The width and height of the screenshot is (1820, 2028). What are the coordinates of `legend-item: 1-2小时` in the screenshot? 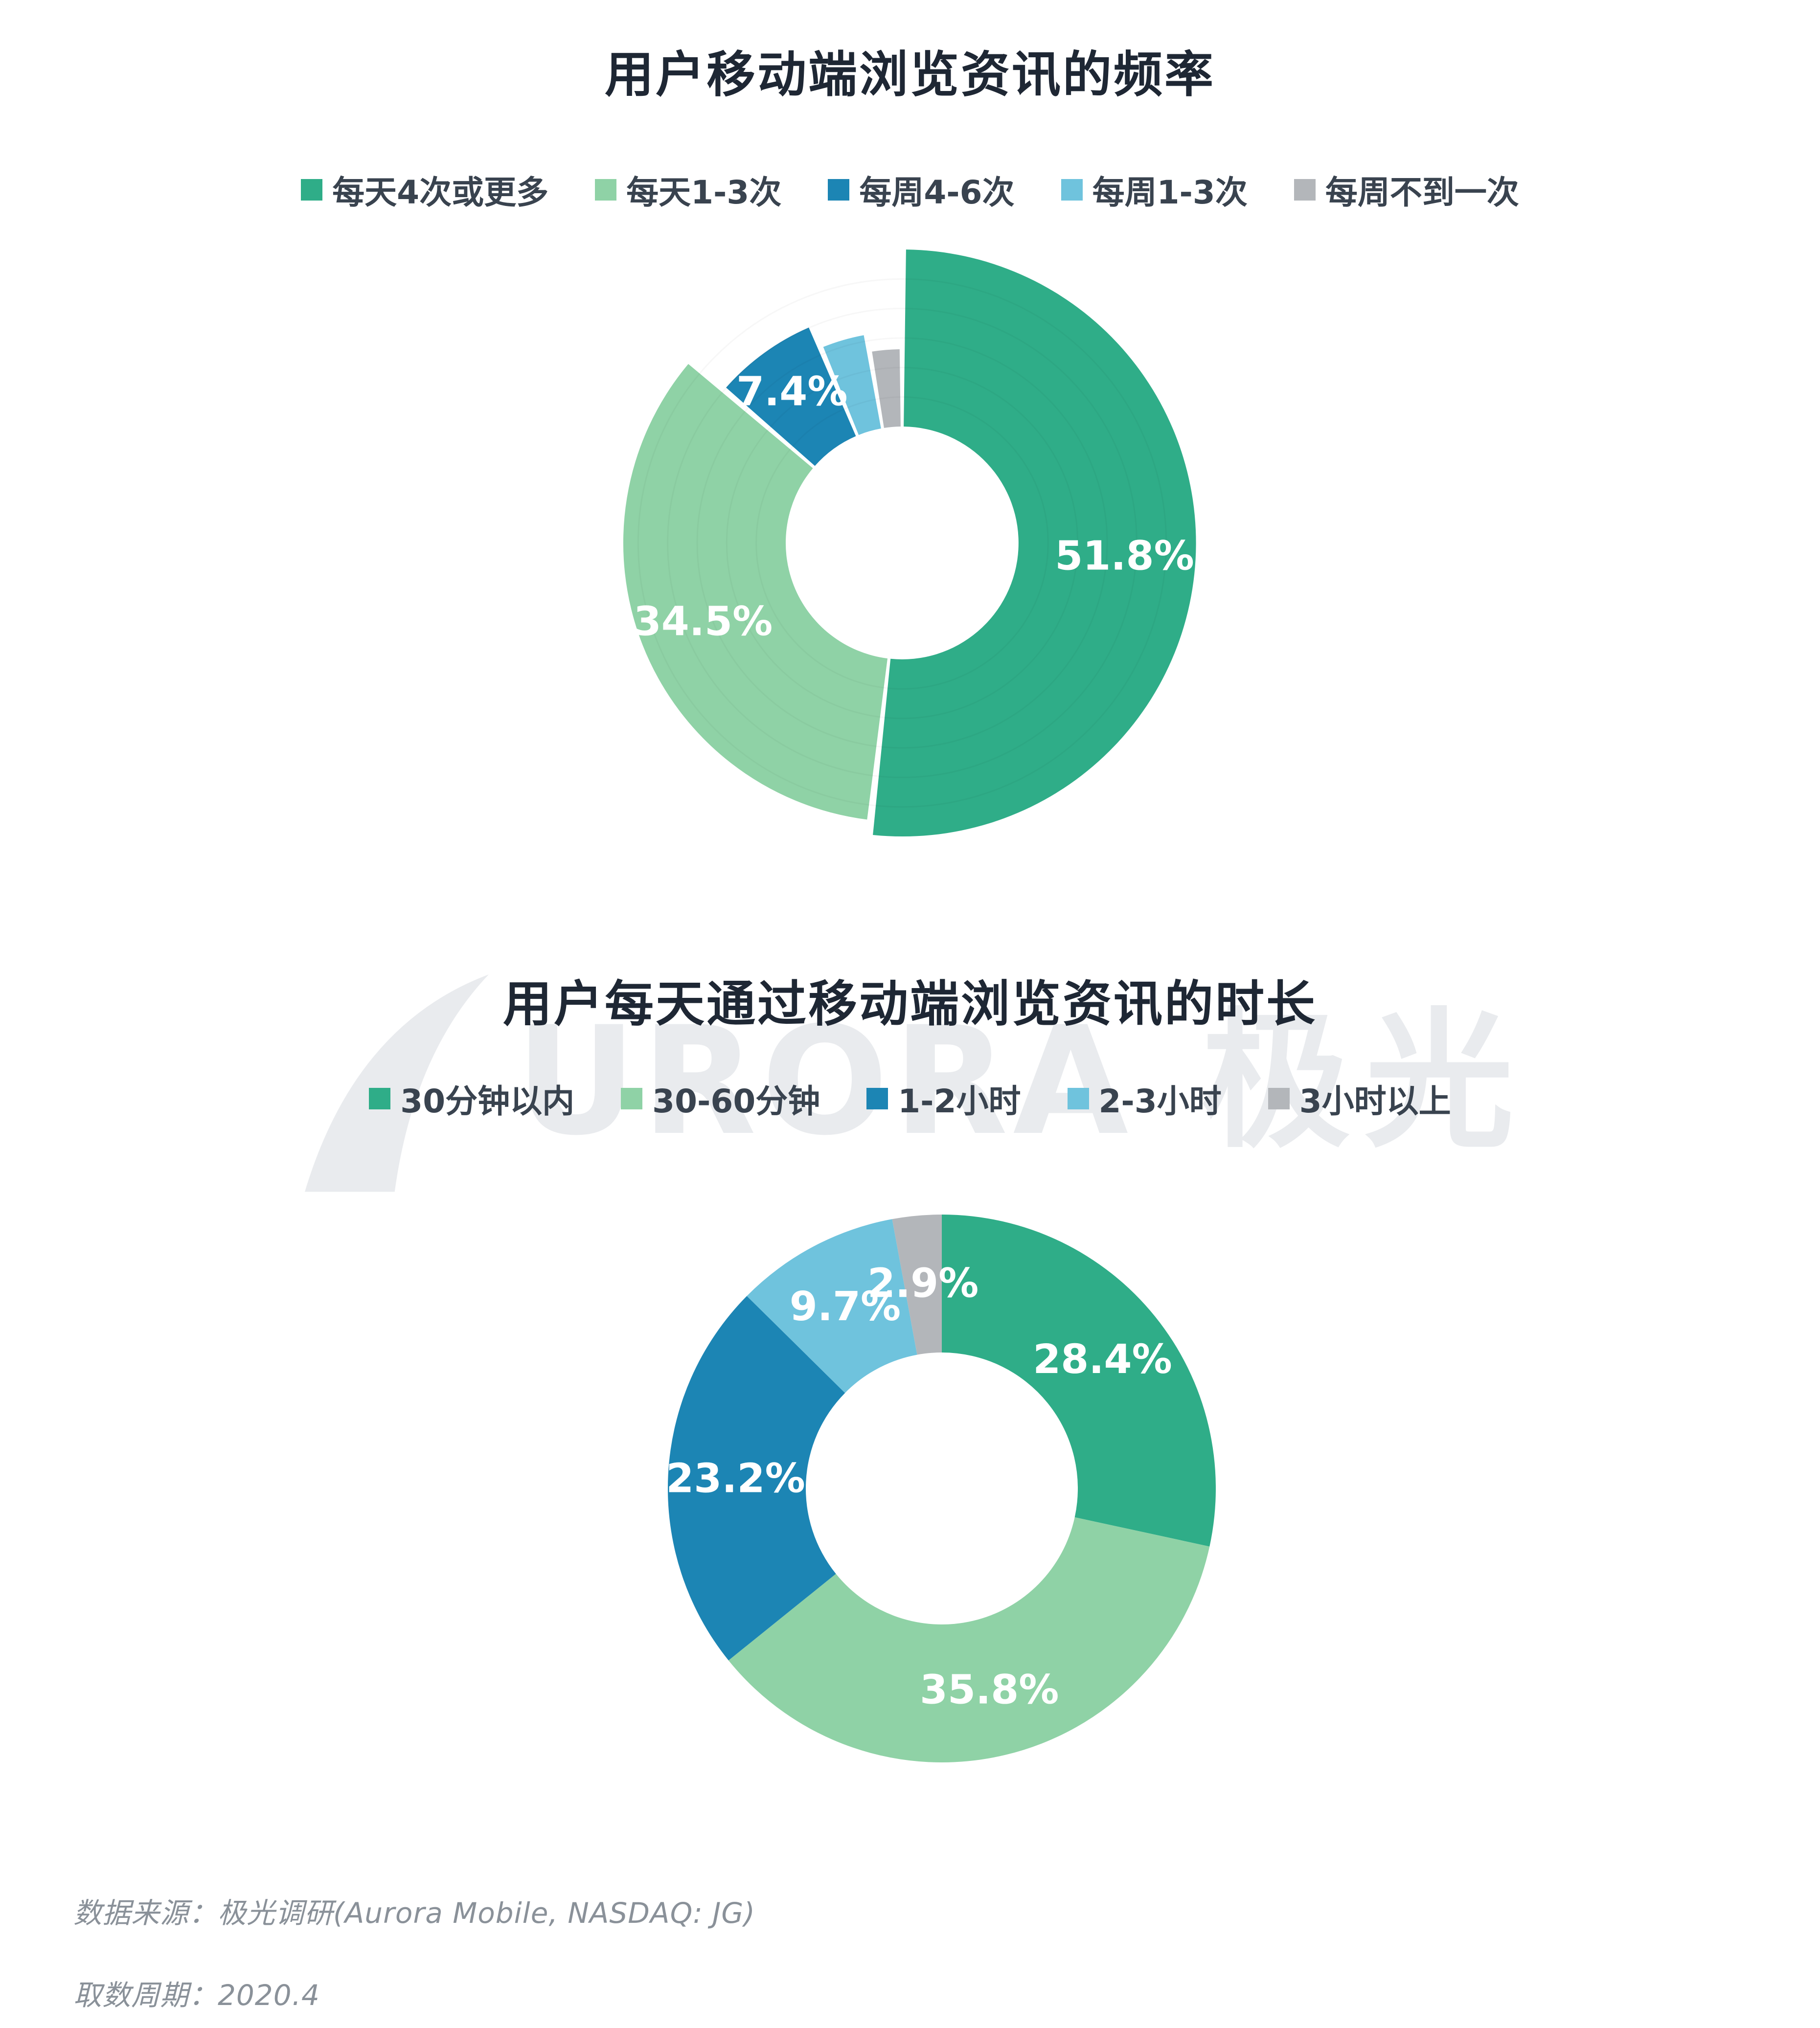 It's located at (943, 1098).